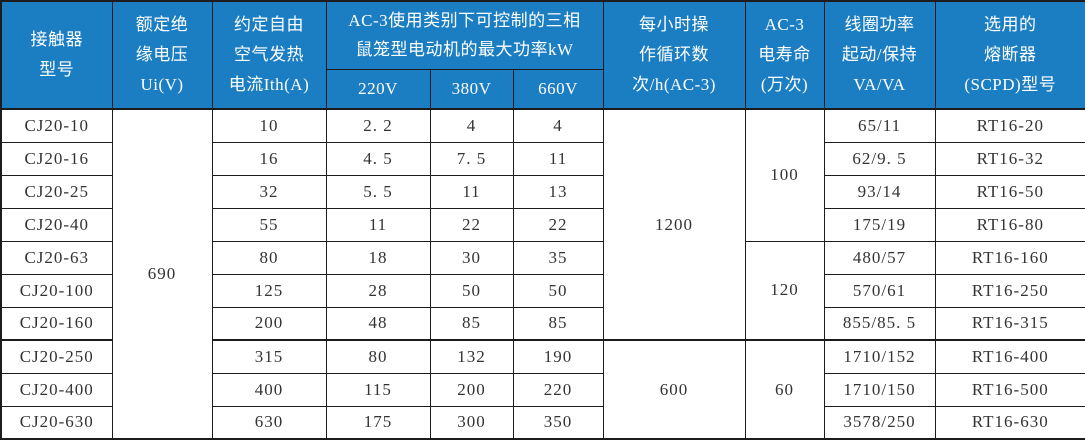  What do you see at coordinates (471, 89) in the screenshot?
I see `header-380v: 380V` at bounding box center [471, 89].